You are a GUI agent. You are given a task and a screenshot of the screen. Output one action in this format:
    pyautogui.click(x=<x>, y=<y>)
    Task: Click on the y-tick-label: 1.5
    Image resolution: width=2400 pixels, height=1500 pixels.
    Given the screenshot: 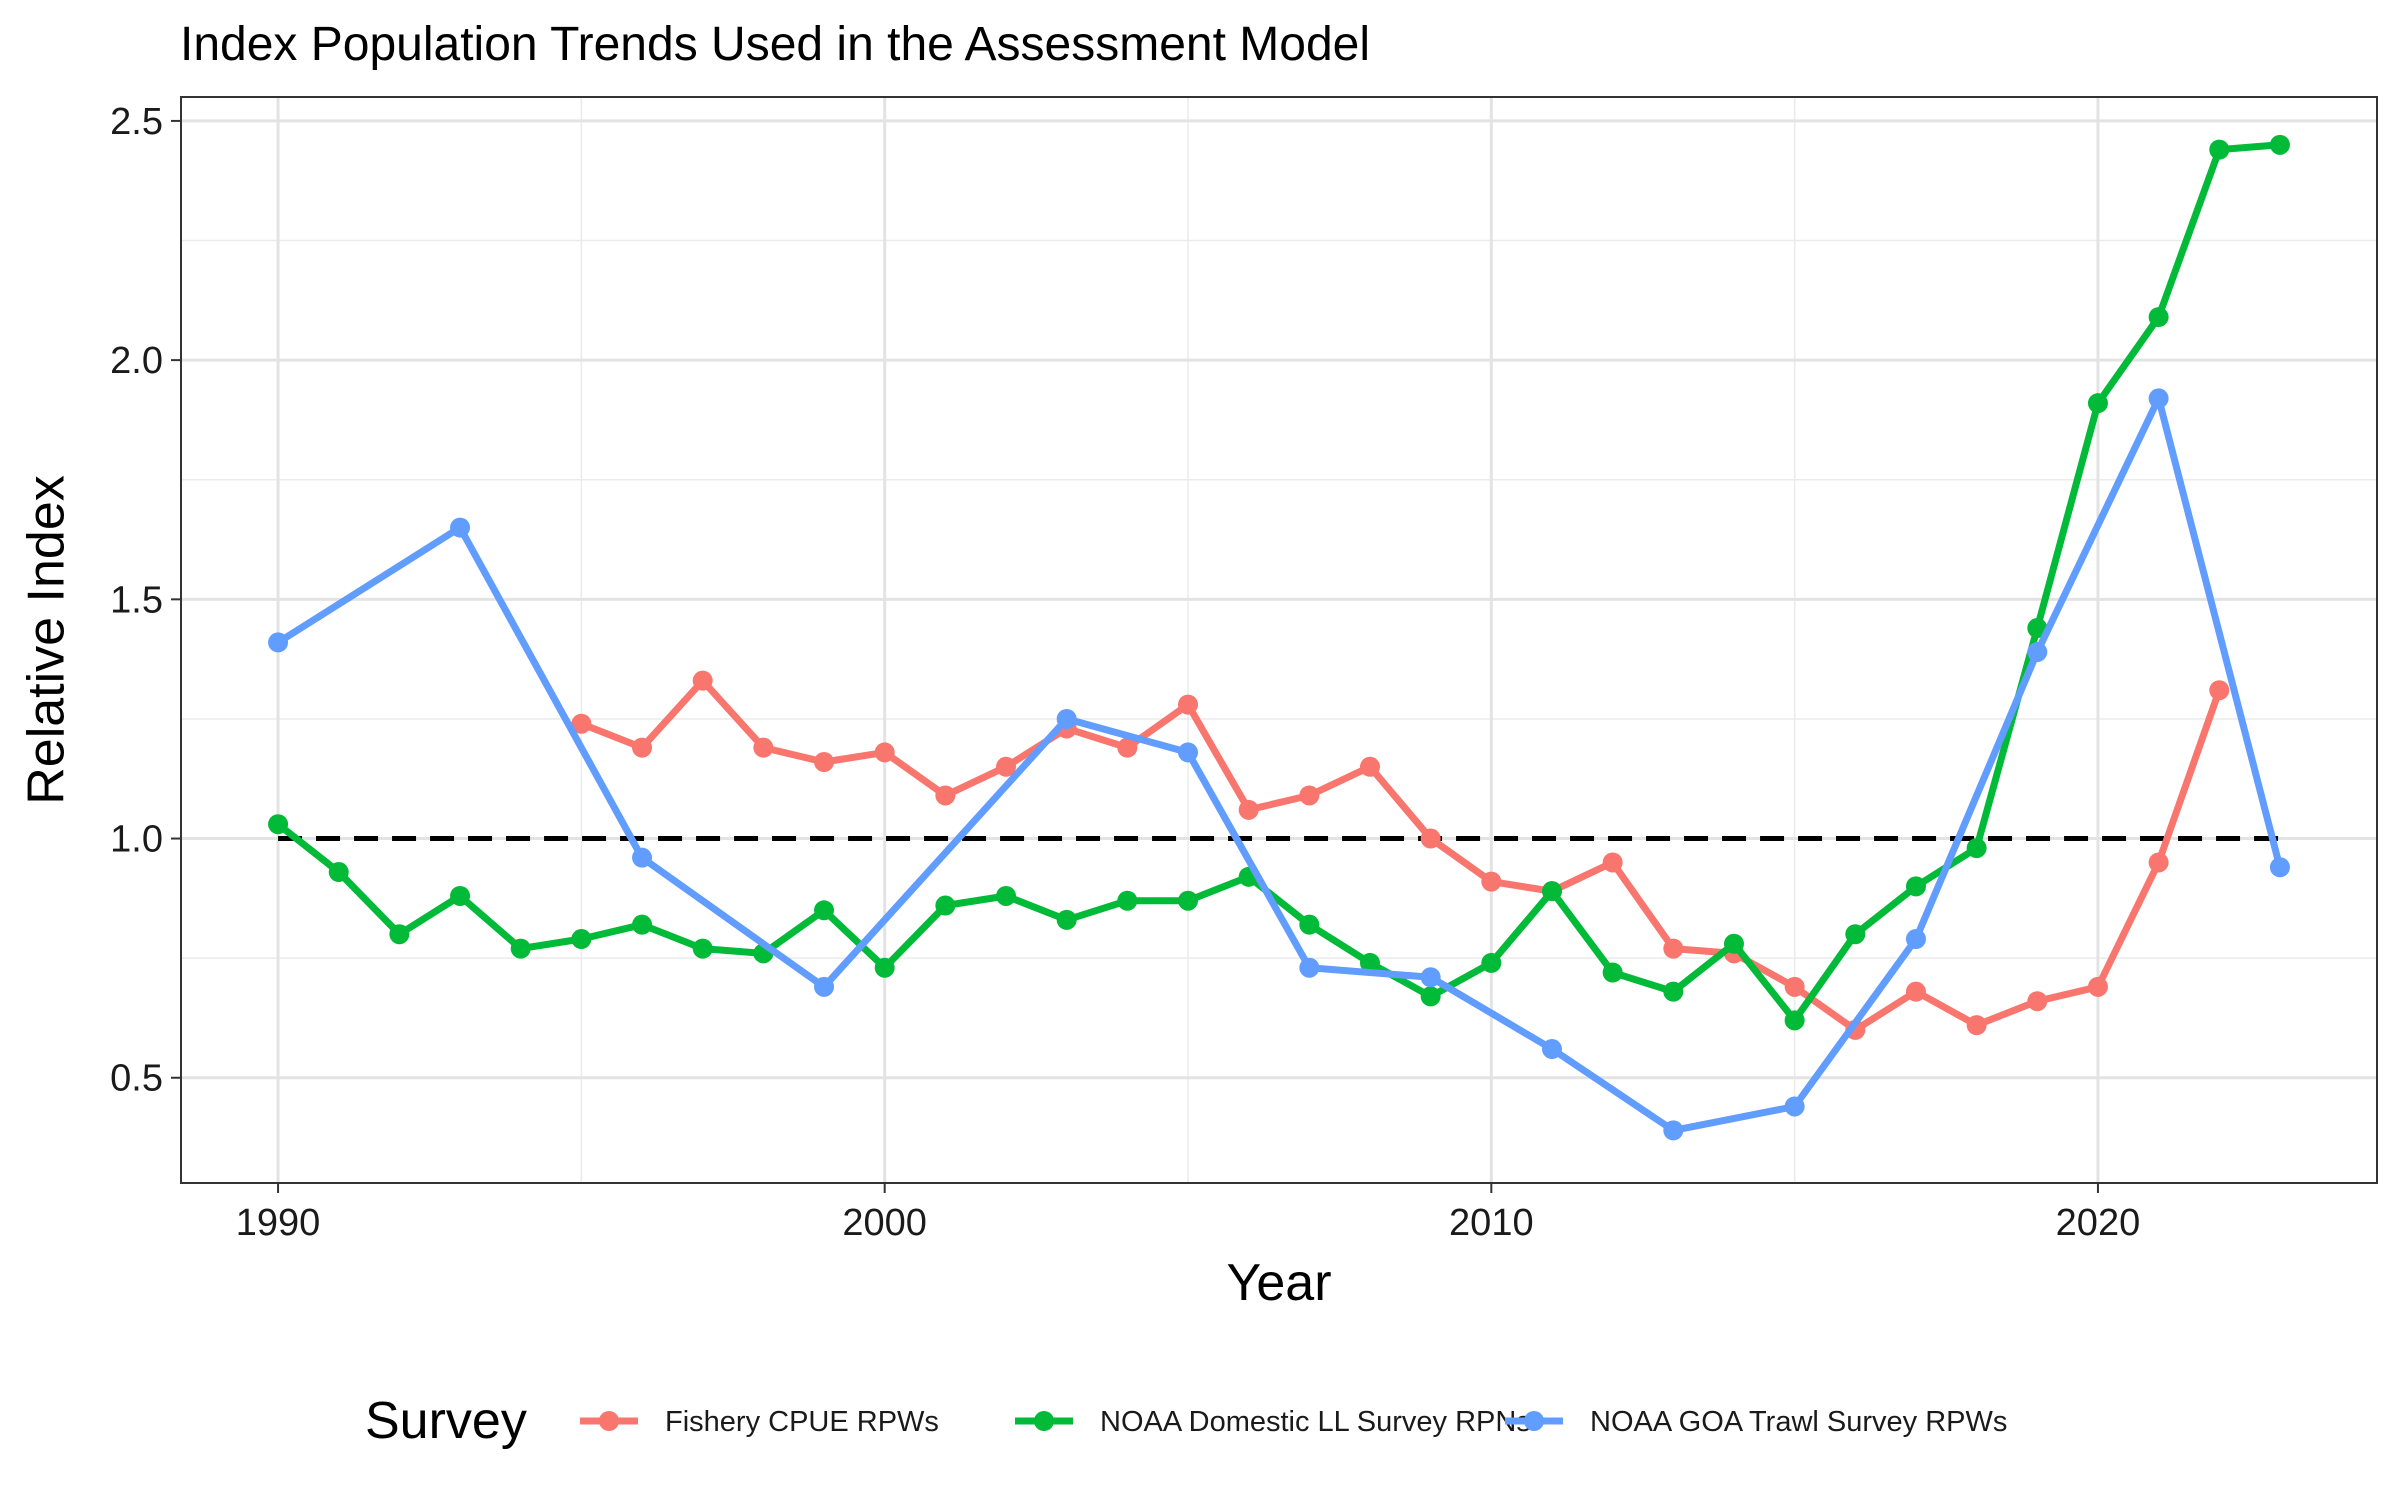 What is the action you would take?
    pyautogui.click(x=136, y=600)
    